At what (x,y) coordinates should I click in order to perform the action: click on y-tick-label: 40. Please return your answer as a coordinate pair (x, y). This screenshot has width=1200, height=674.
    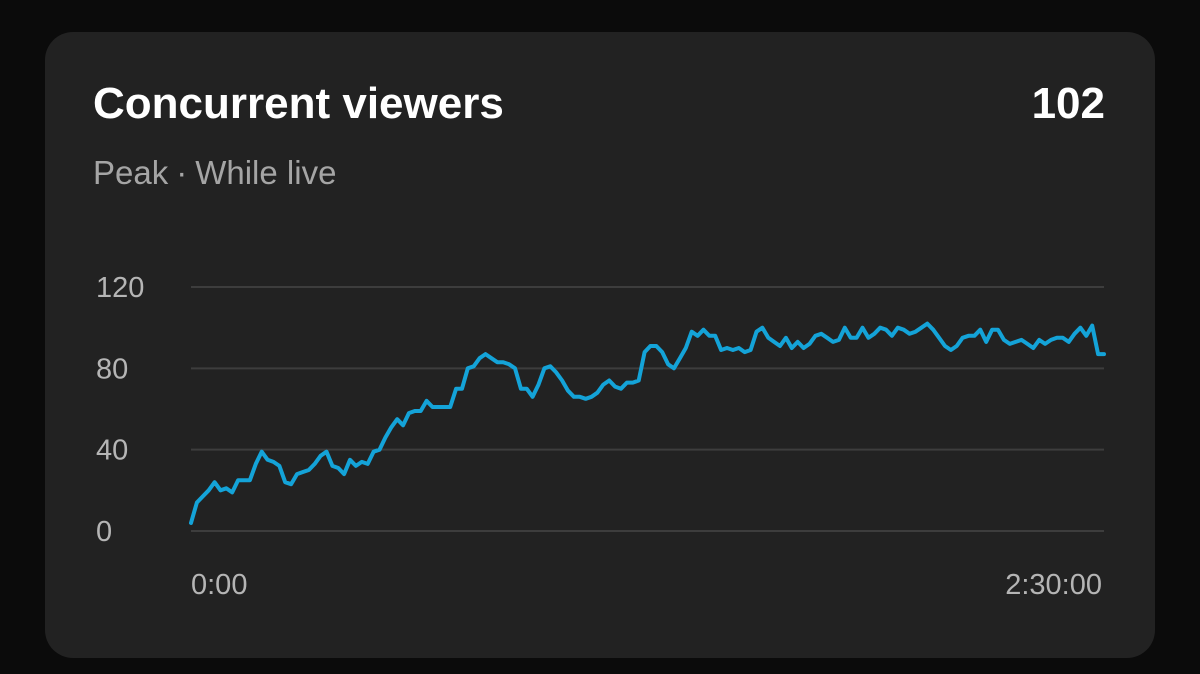
    Looking at the image, I should click on (112, 451).